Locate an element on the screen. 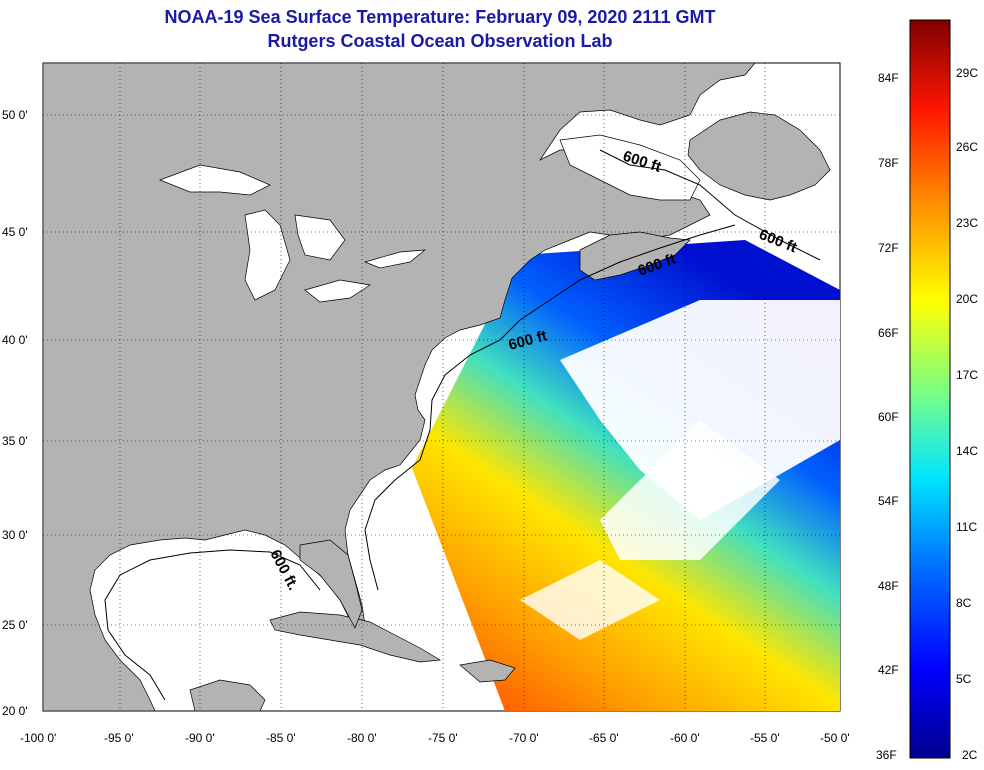  colorbar-c-label: 23C is located at coordinates (967, 223).